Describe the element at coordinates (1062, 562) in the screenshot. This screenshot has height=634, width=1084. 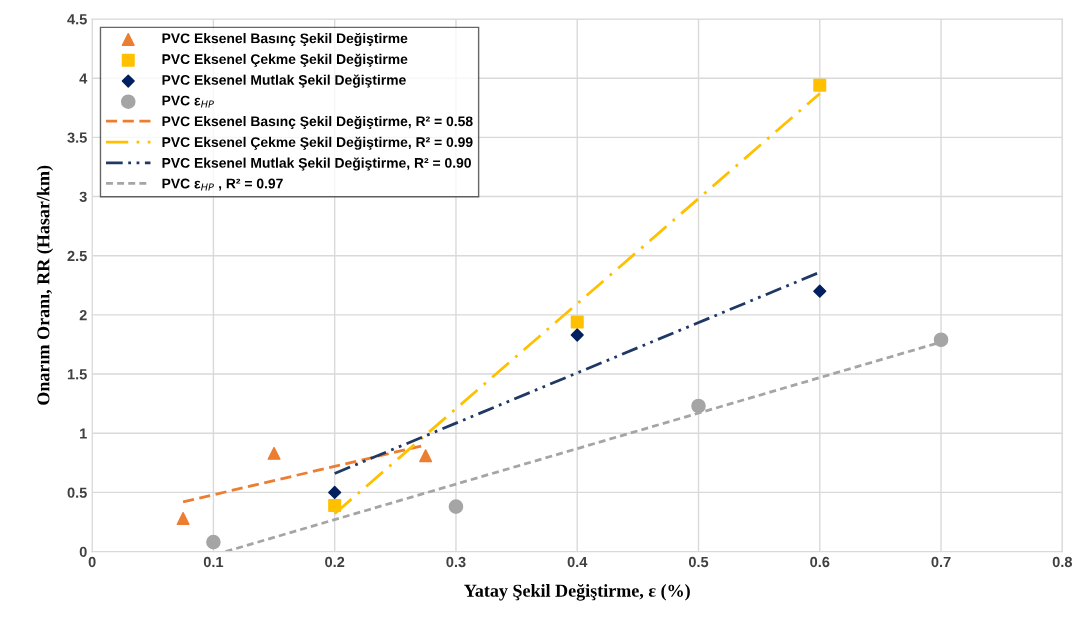
I see `x-tick-label: 0.8` at that location.